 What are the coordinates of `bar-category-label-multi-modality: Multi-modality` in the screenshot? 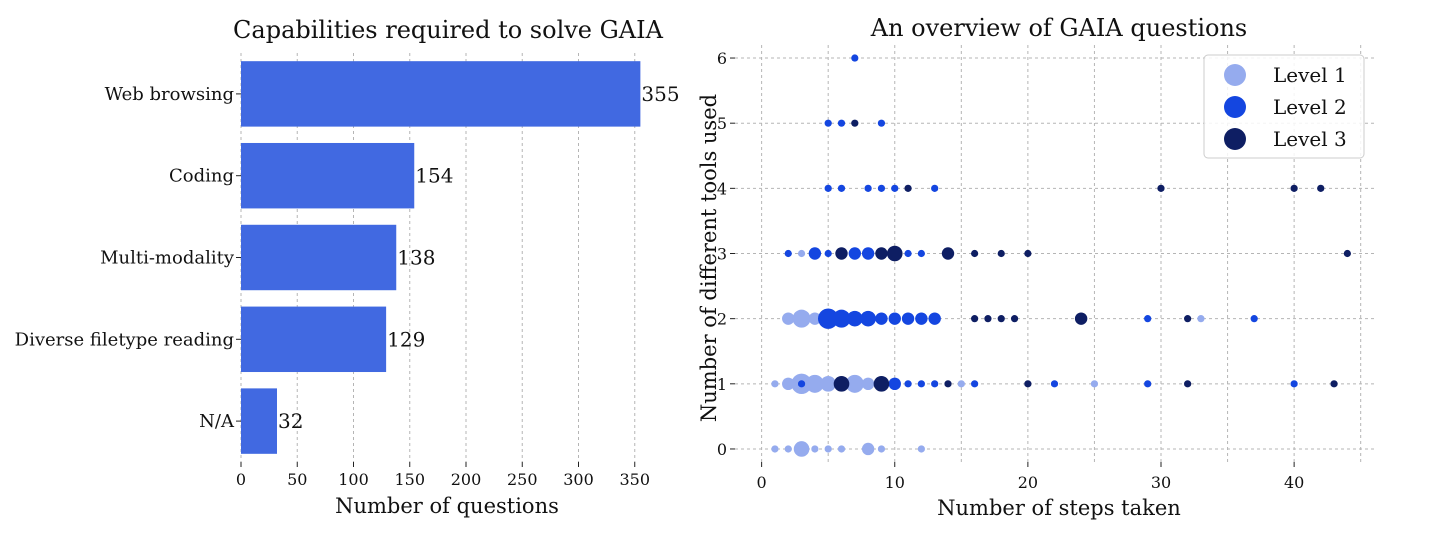 It's located at (167, 258).